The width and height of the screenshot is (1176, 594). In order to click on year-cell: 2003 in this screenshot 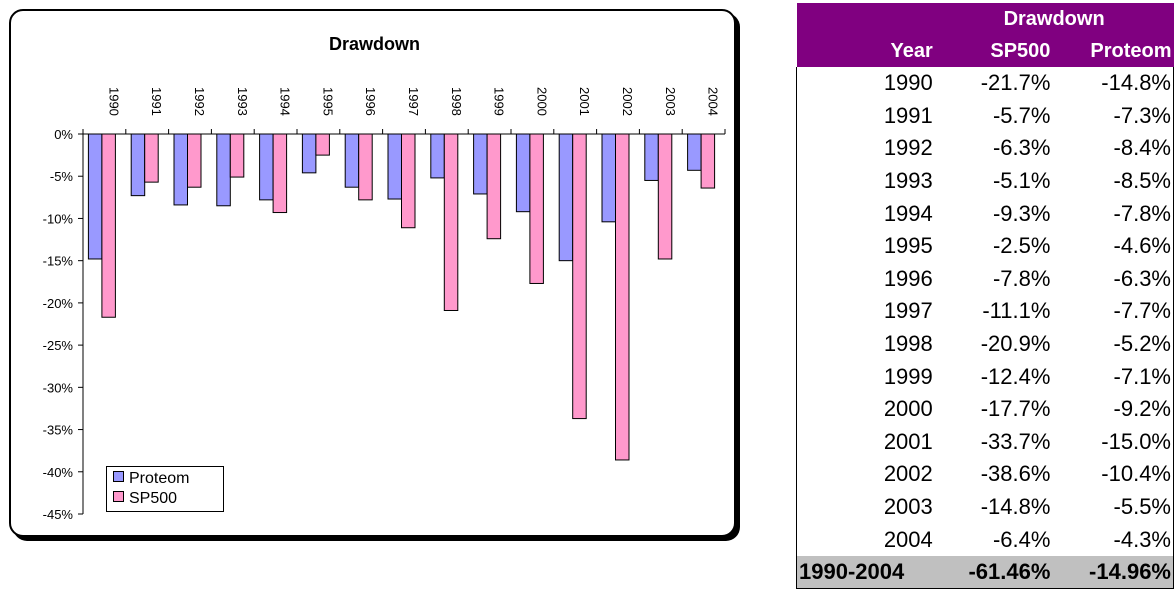, I will do `click(865, 507)`.